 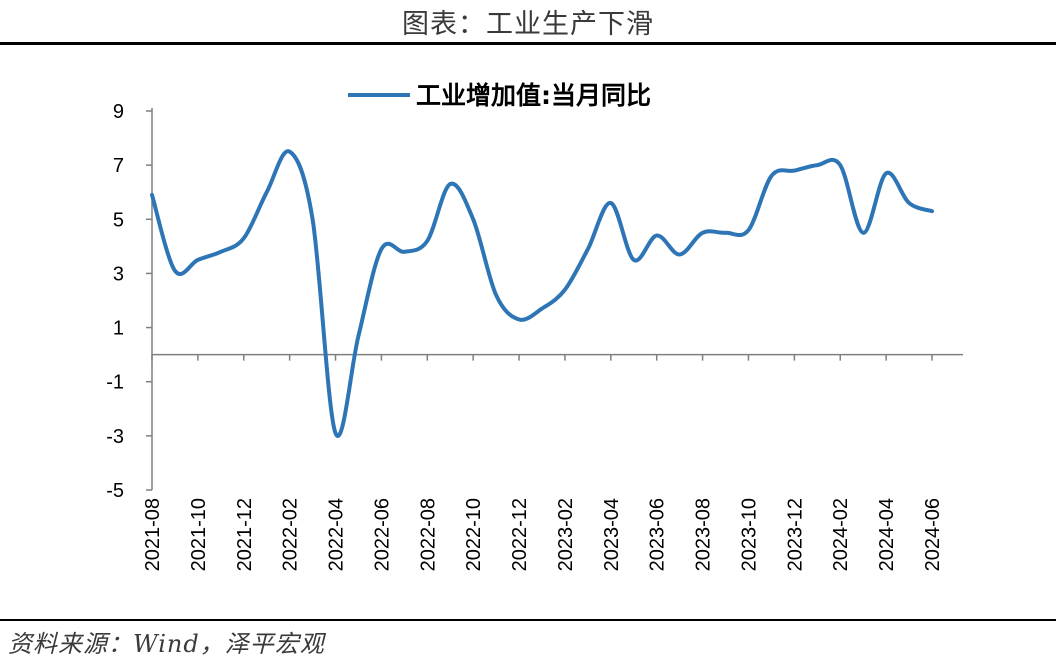 What do you see at coordinates (115, 437) in the screenshot?
I see `y-tick-label: -3` at bounding box center [115, 437].